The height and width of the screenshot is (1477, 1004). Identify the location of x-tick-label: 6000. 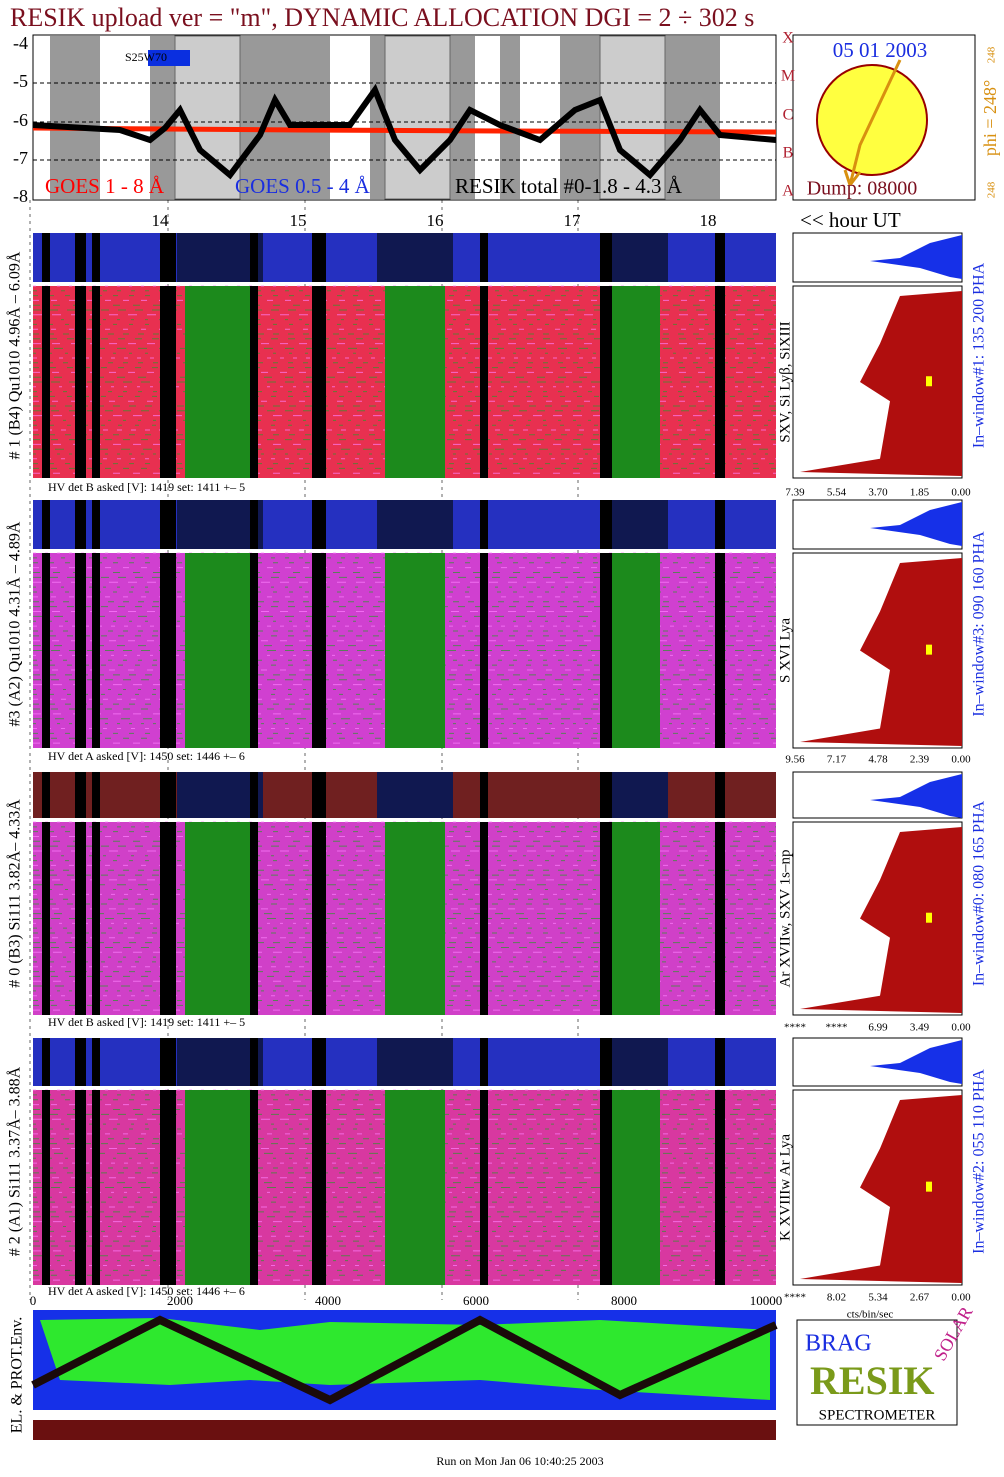
(476, 1300).